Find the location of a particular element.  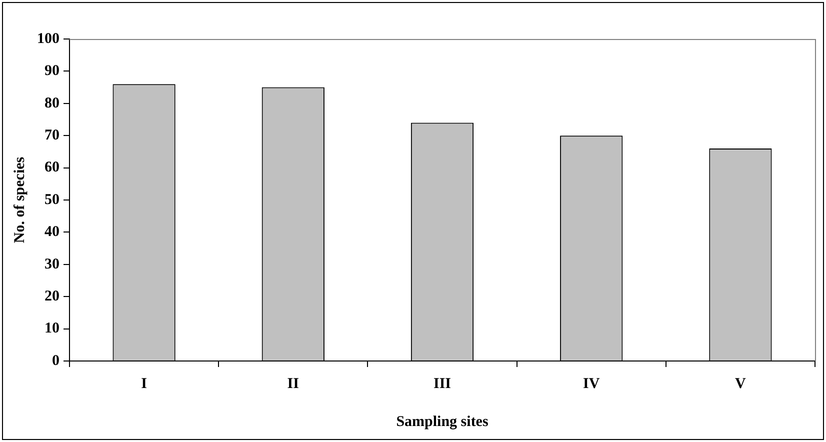

x-tick-label: II is located at coordinates (293, 384).